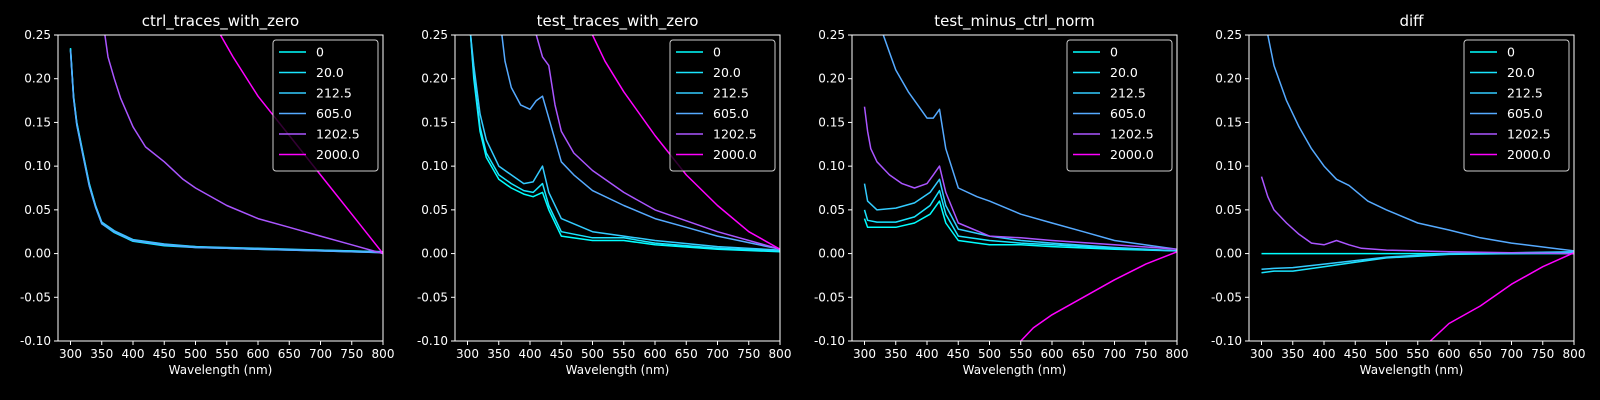 Image resolution: width=1600 pixels, height=400 pixels. What do you see at coordinates (220, 21) in the screenshot?
I see `chart-title: ctrl_traces_with_zero` at bounding box center [220, 21].